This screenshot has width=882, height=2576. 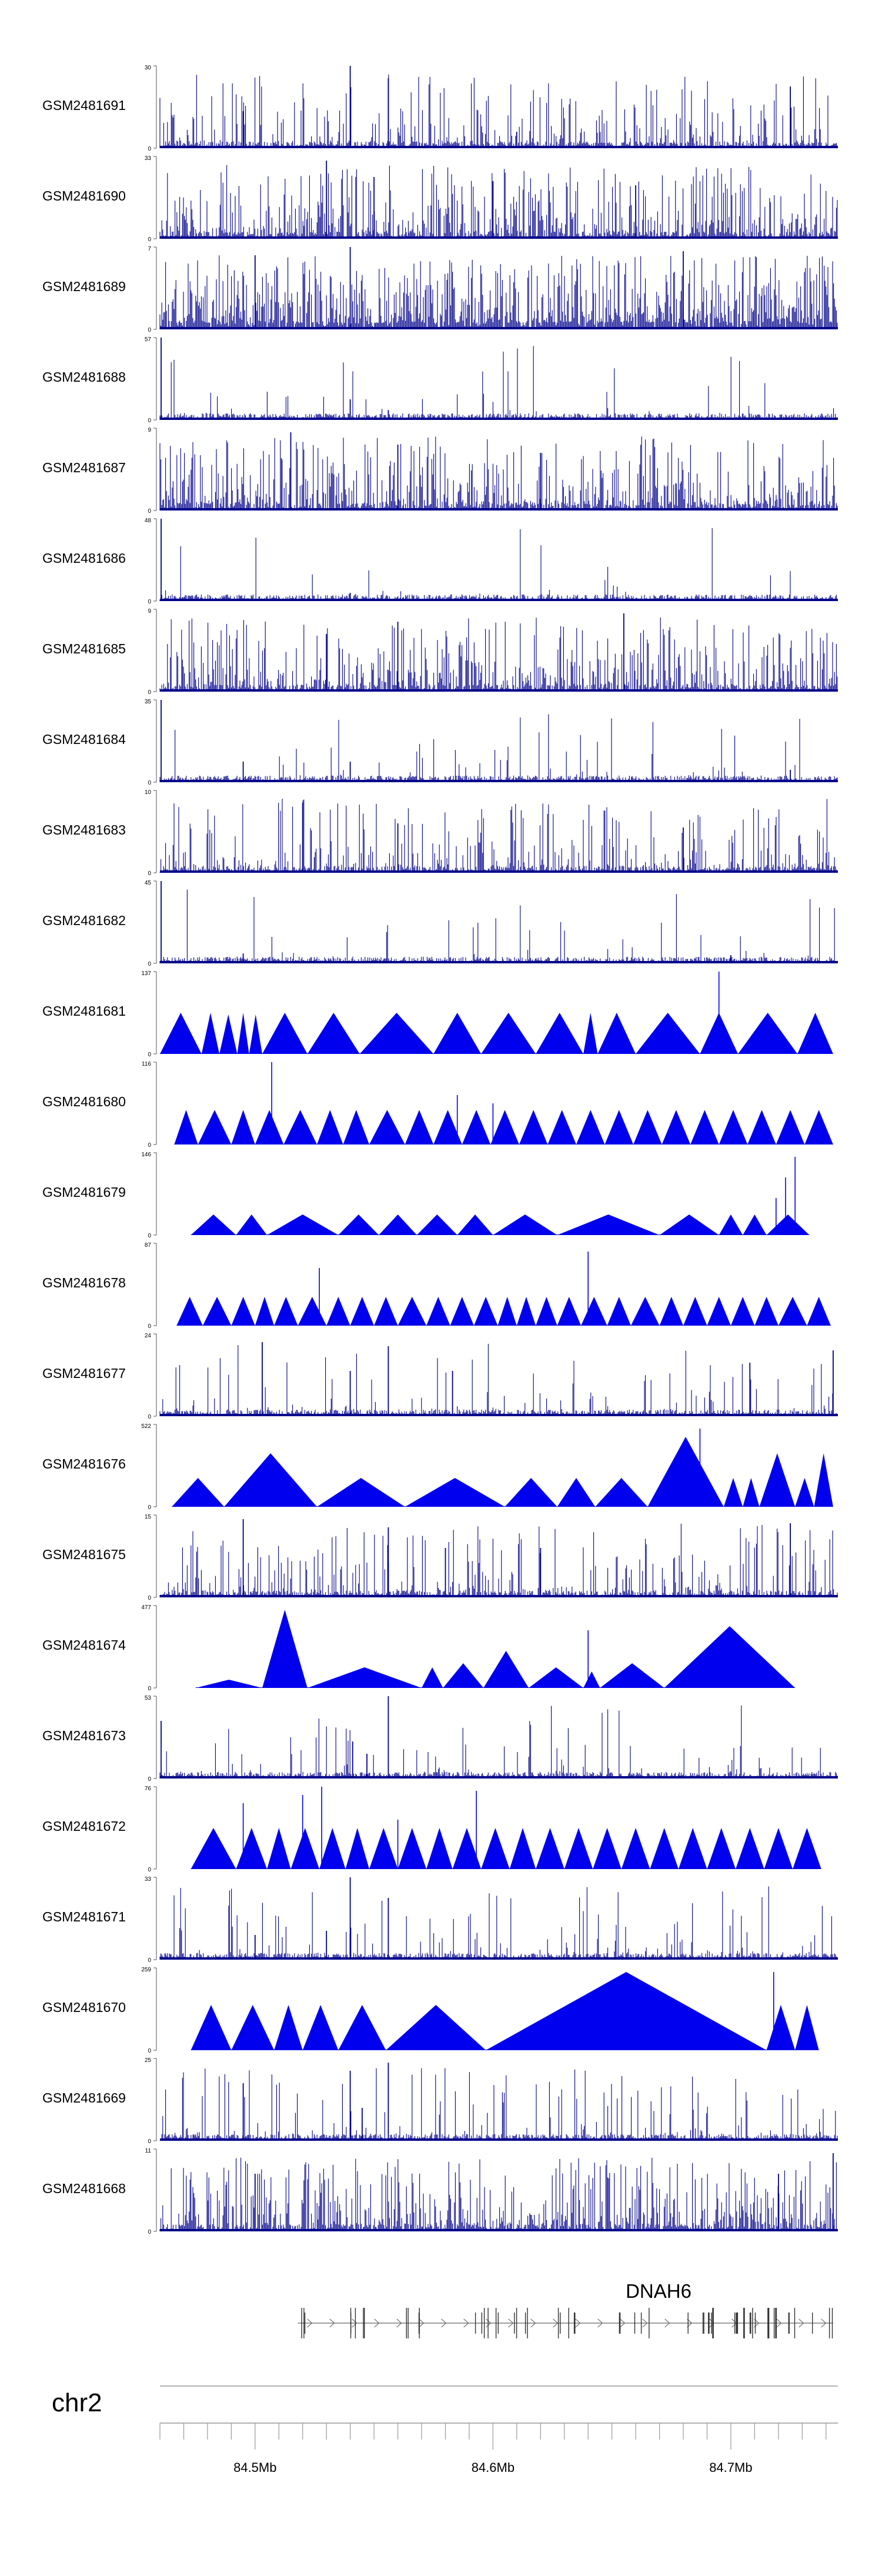 I want to click on track-GSM2481687: GSM2481687 9 0, so click(x=440, y=471).